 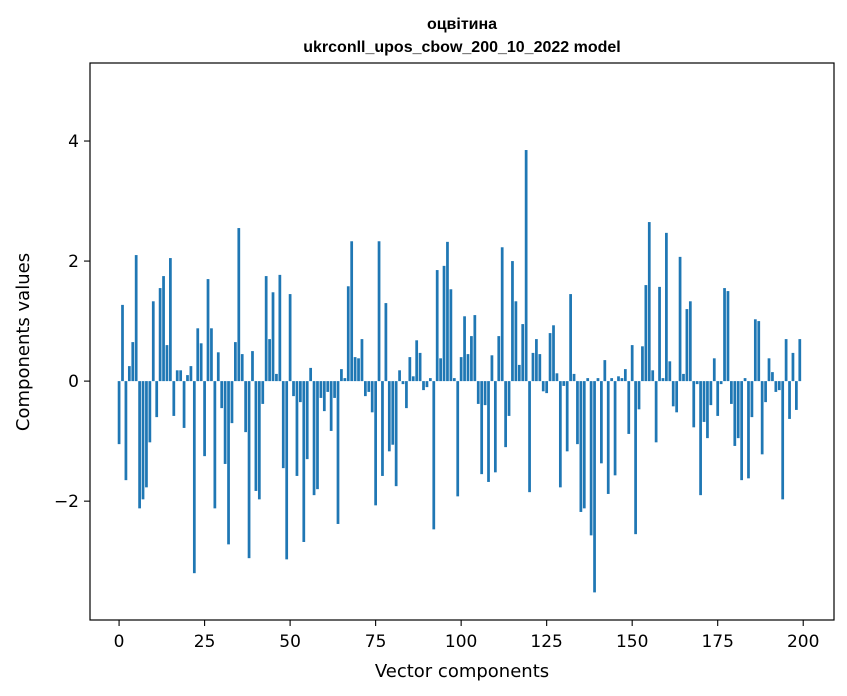 I want to click on y-tick-label: −2, so click(x=66, y=502).